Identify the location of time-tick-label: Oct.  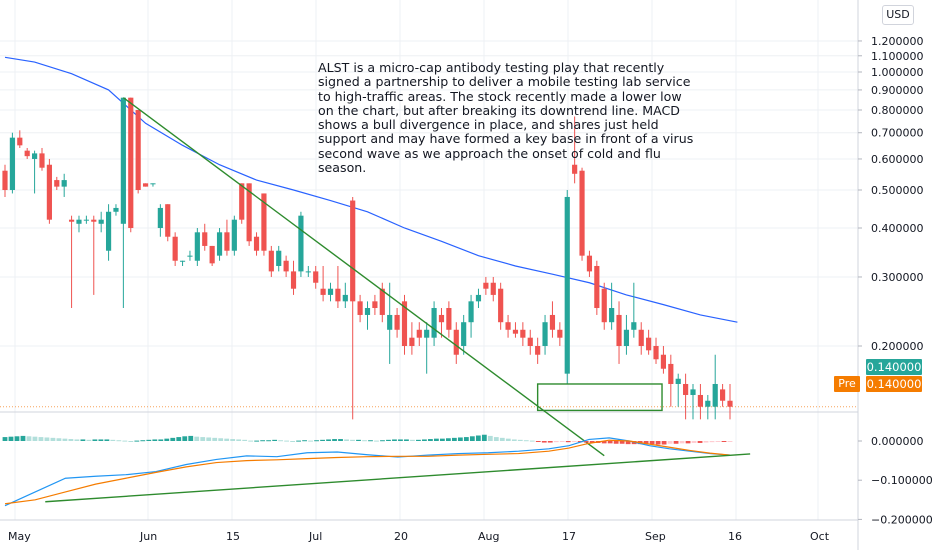
(820, 536).